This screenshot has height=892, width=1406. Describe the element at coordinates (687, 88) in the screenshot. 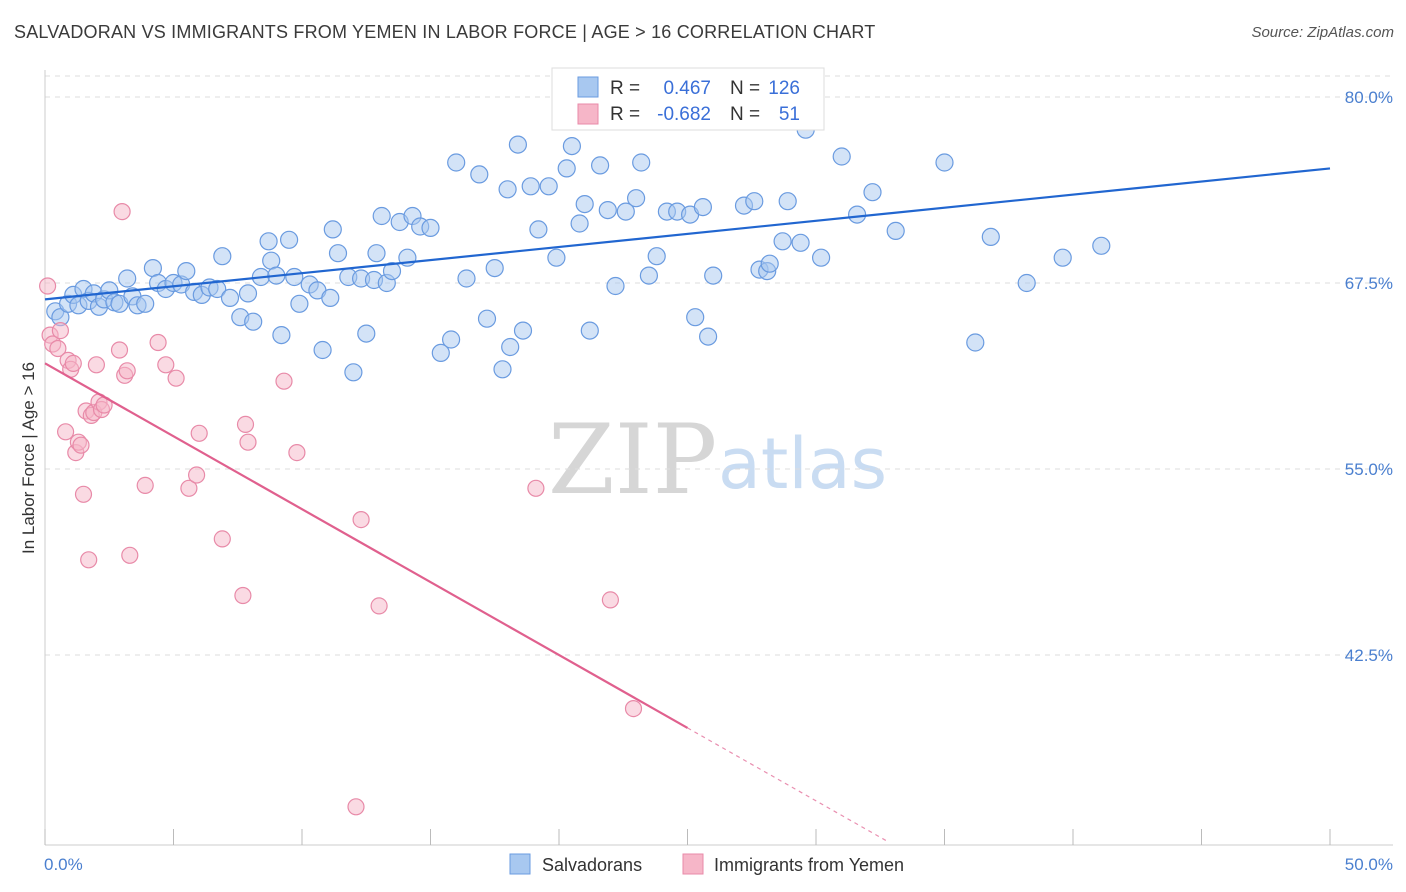

I see `legend-r-value-1: 0.467` at that location.